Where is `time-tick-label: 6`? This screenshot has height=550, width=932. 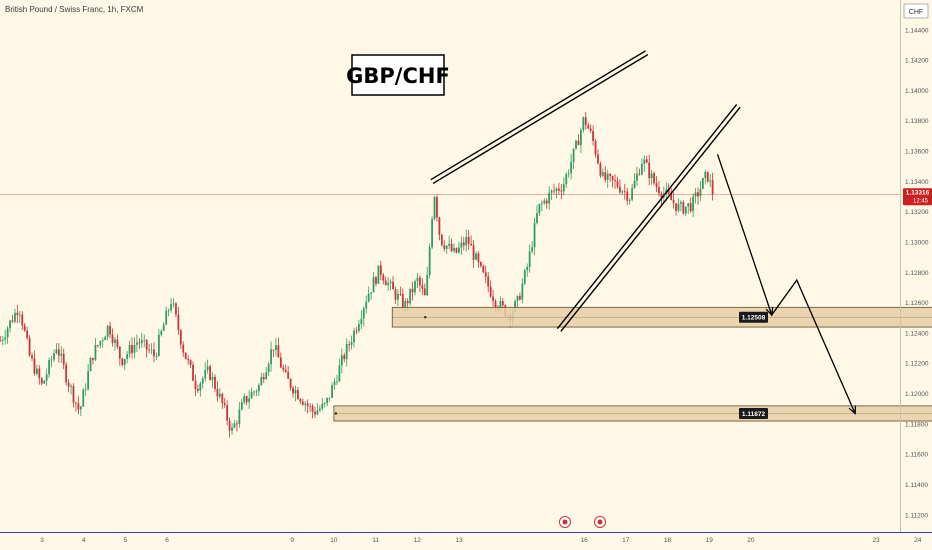 time-tick-label: 6 is located at coordinates (167, 540).